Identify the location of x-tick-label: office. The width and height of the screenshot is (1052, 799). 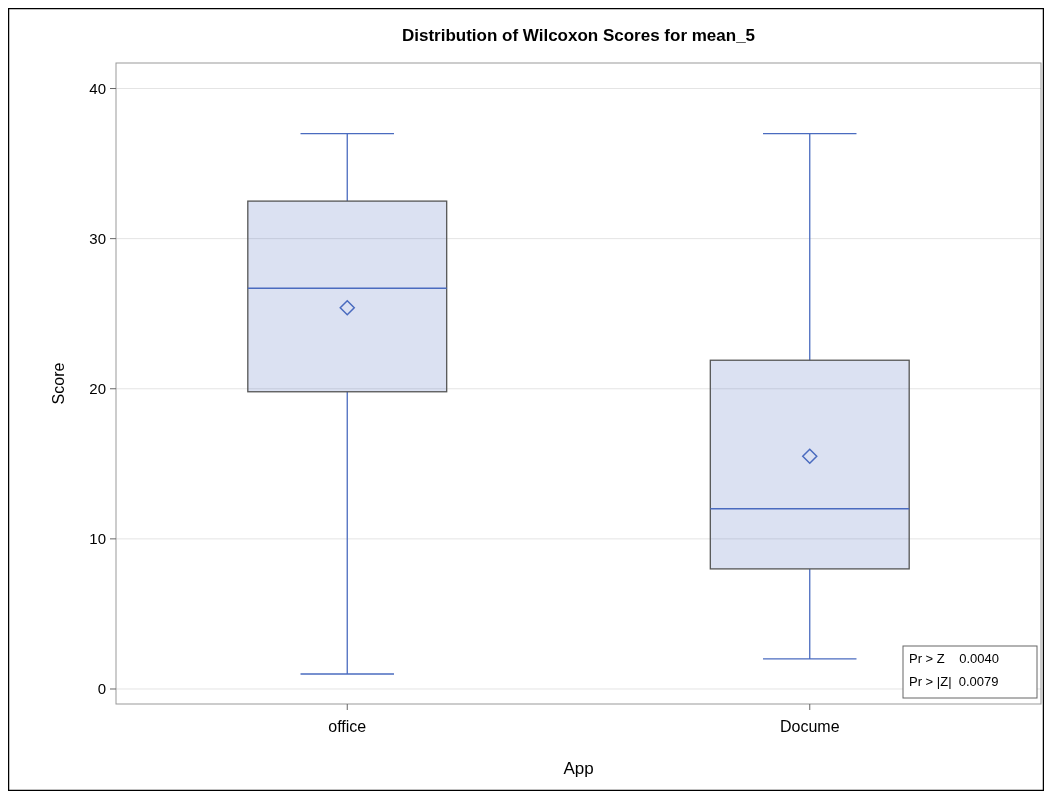
(347, 726).